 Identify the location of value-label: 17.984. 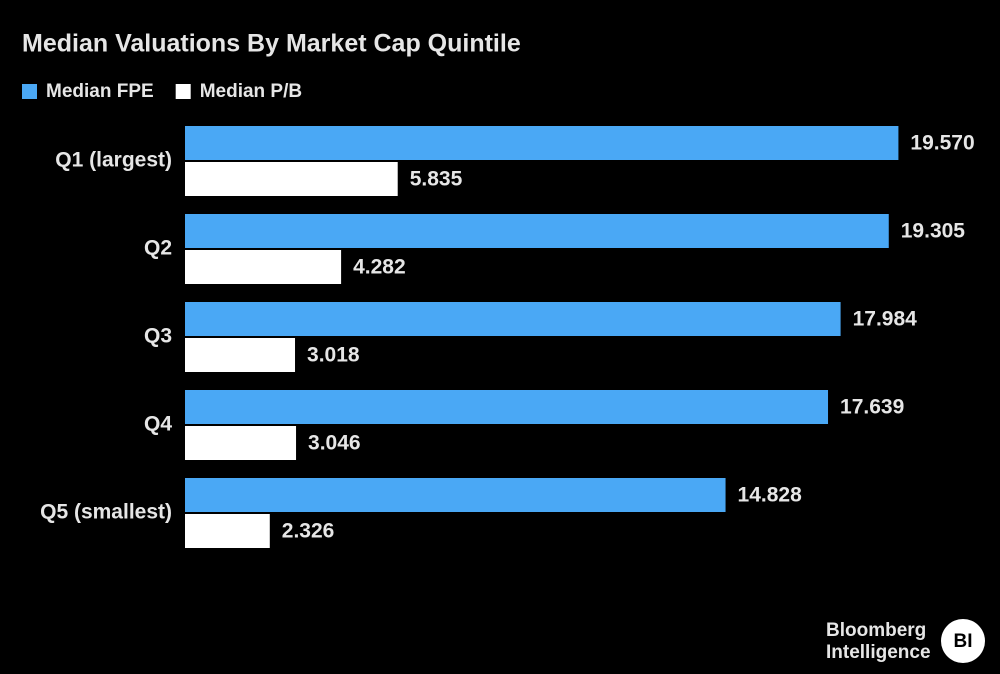
(885, 319).